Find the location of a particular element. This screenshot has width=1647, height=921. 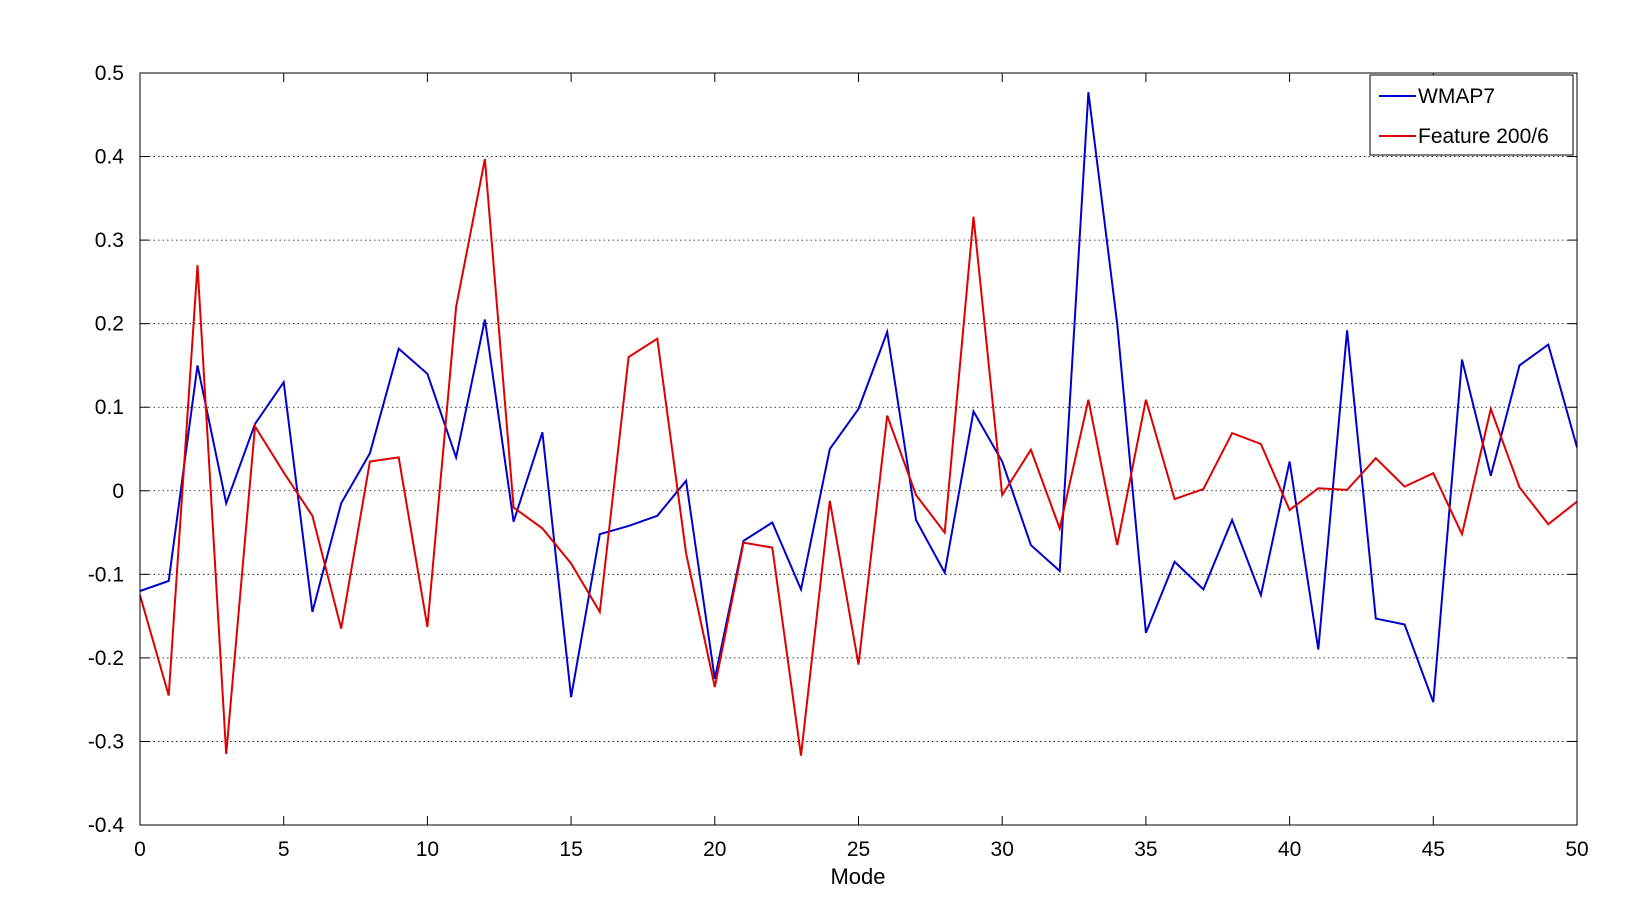

x-tick-label: 30 is located at coordinates (1002, 849).